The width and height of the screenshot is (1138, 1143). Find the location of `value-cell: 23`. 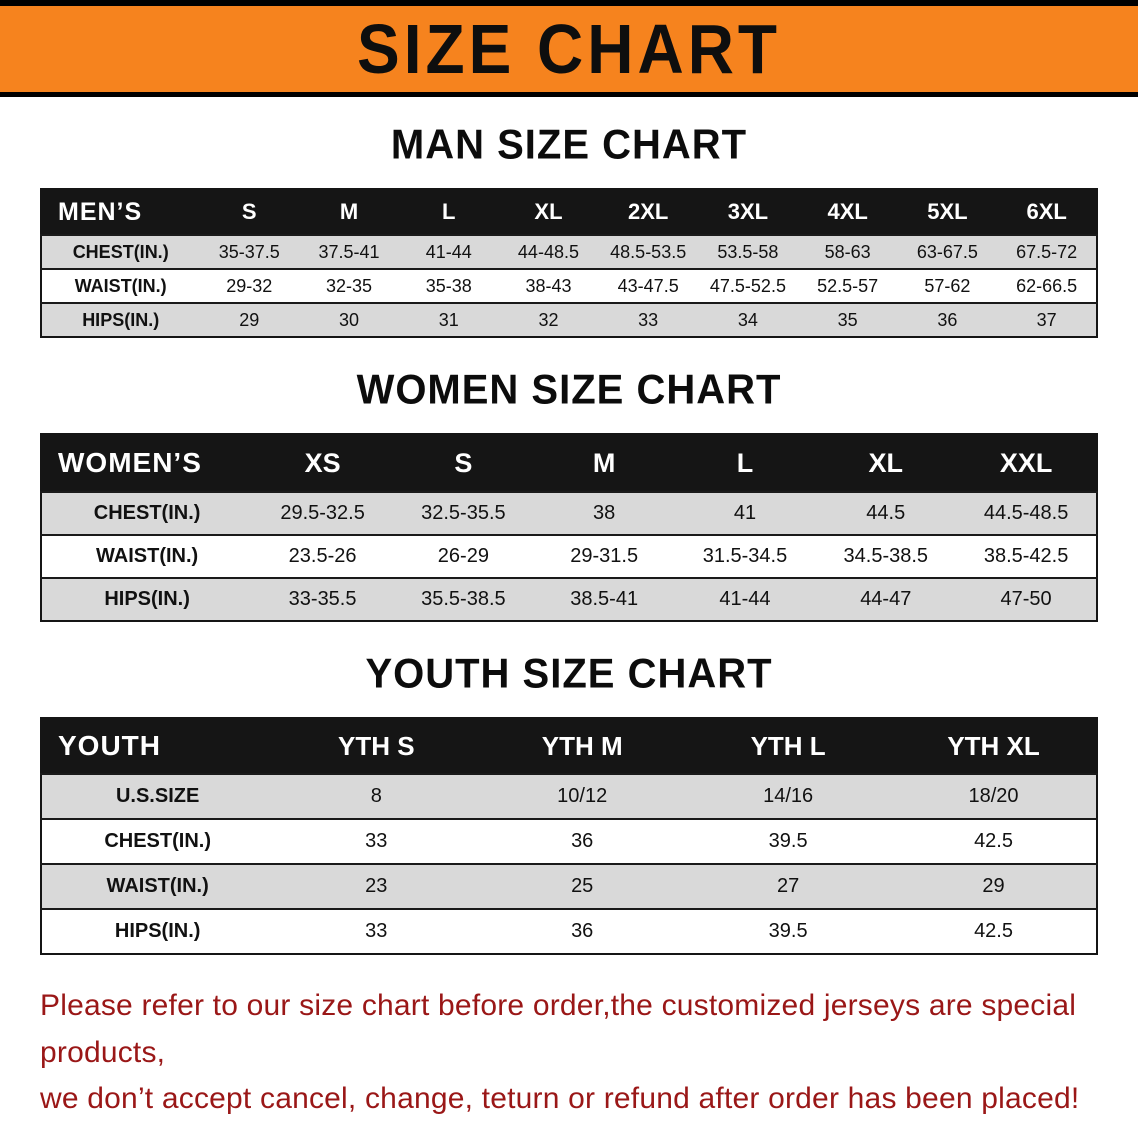

value-cell: 23 is located at coordinates (376, 886).